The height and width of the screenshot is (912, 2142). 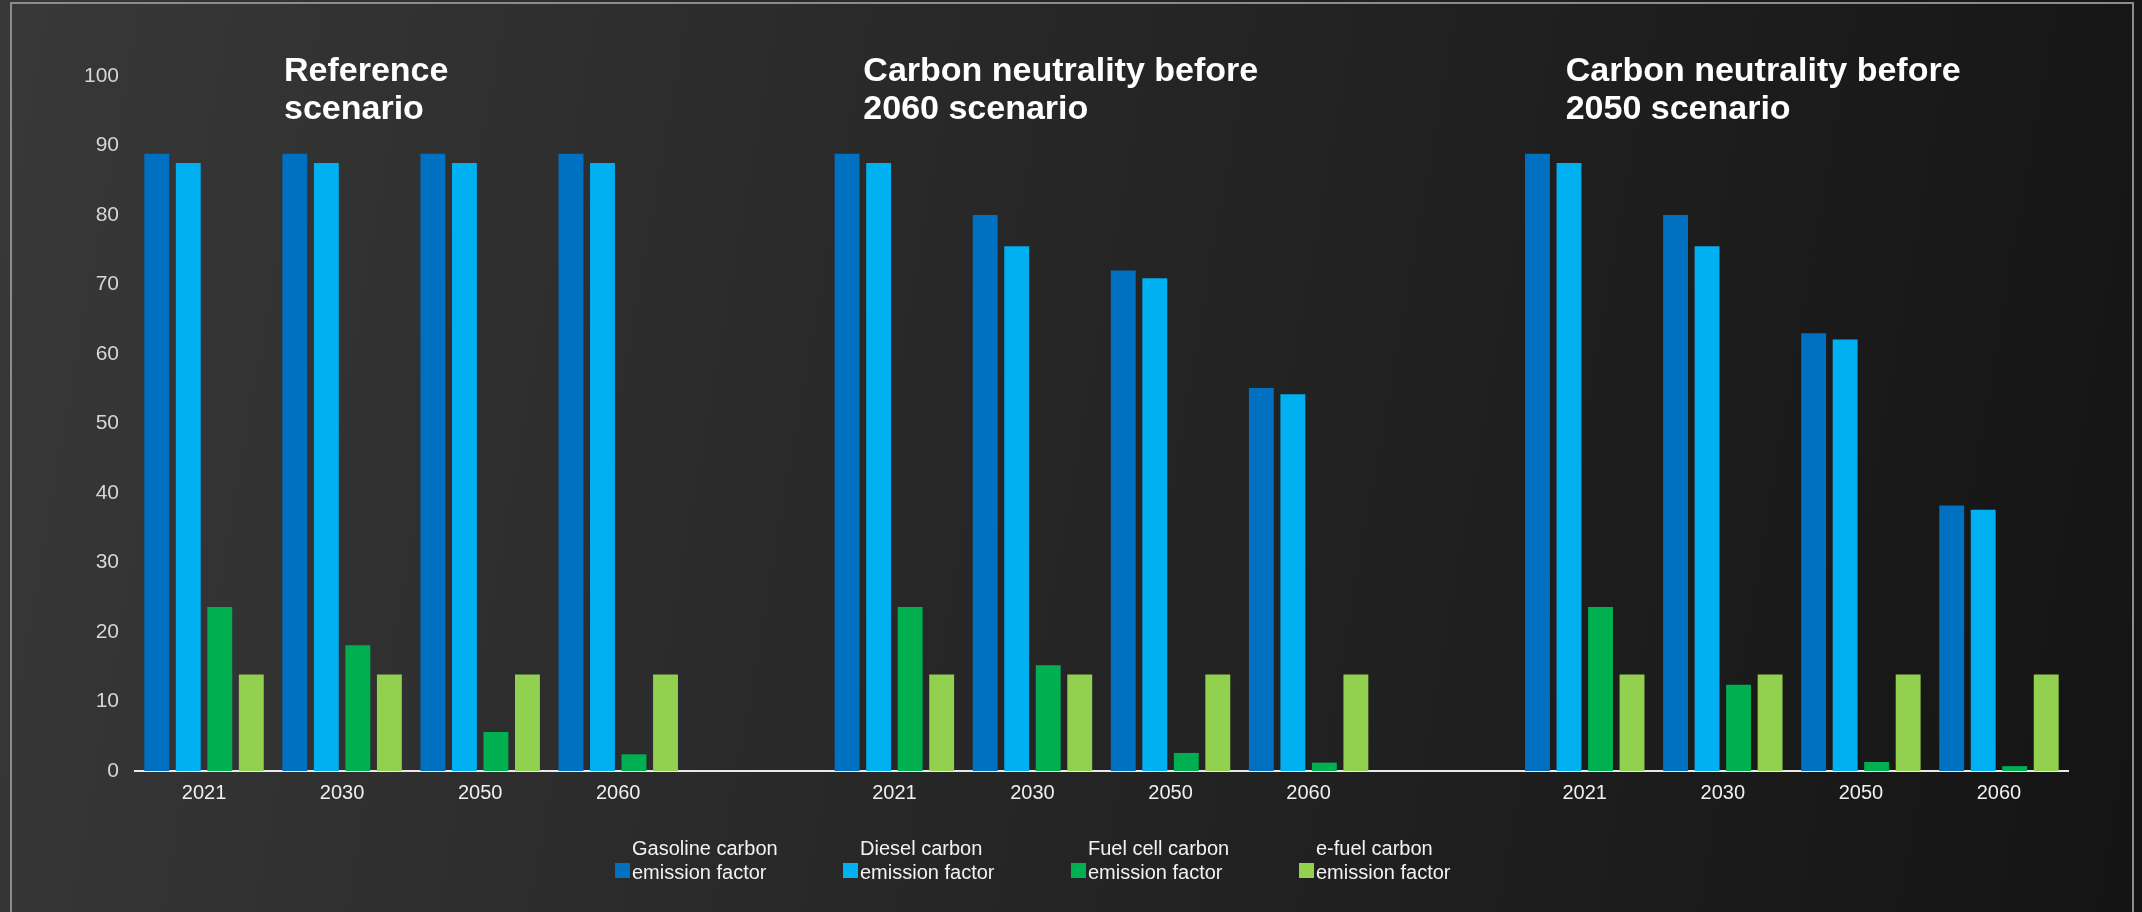 I want to click on legend-label: Gasoline carbon emission factor, so click(x=705, y=860).